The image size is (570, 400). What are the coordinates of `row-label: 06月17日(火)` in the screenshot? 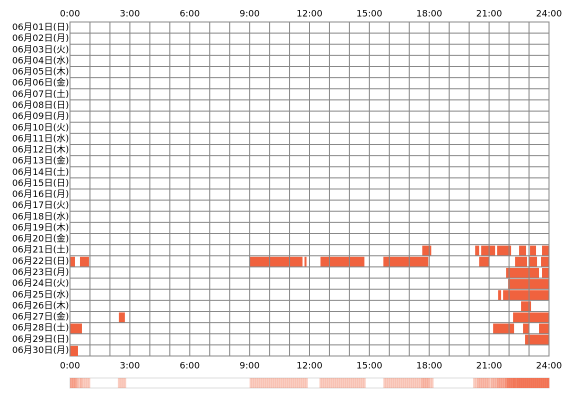 It's located at (40, 205).